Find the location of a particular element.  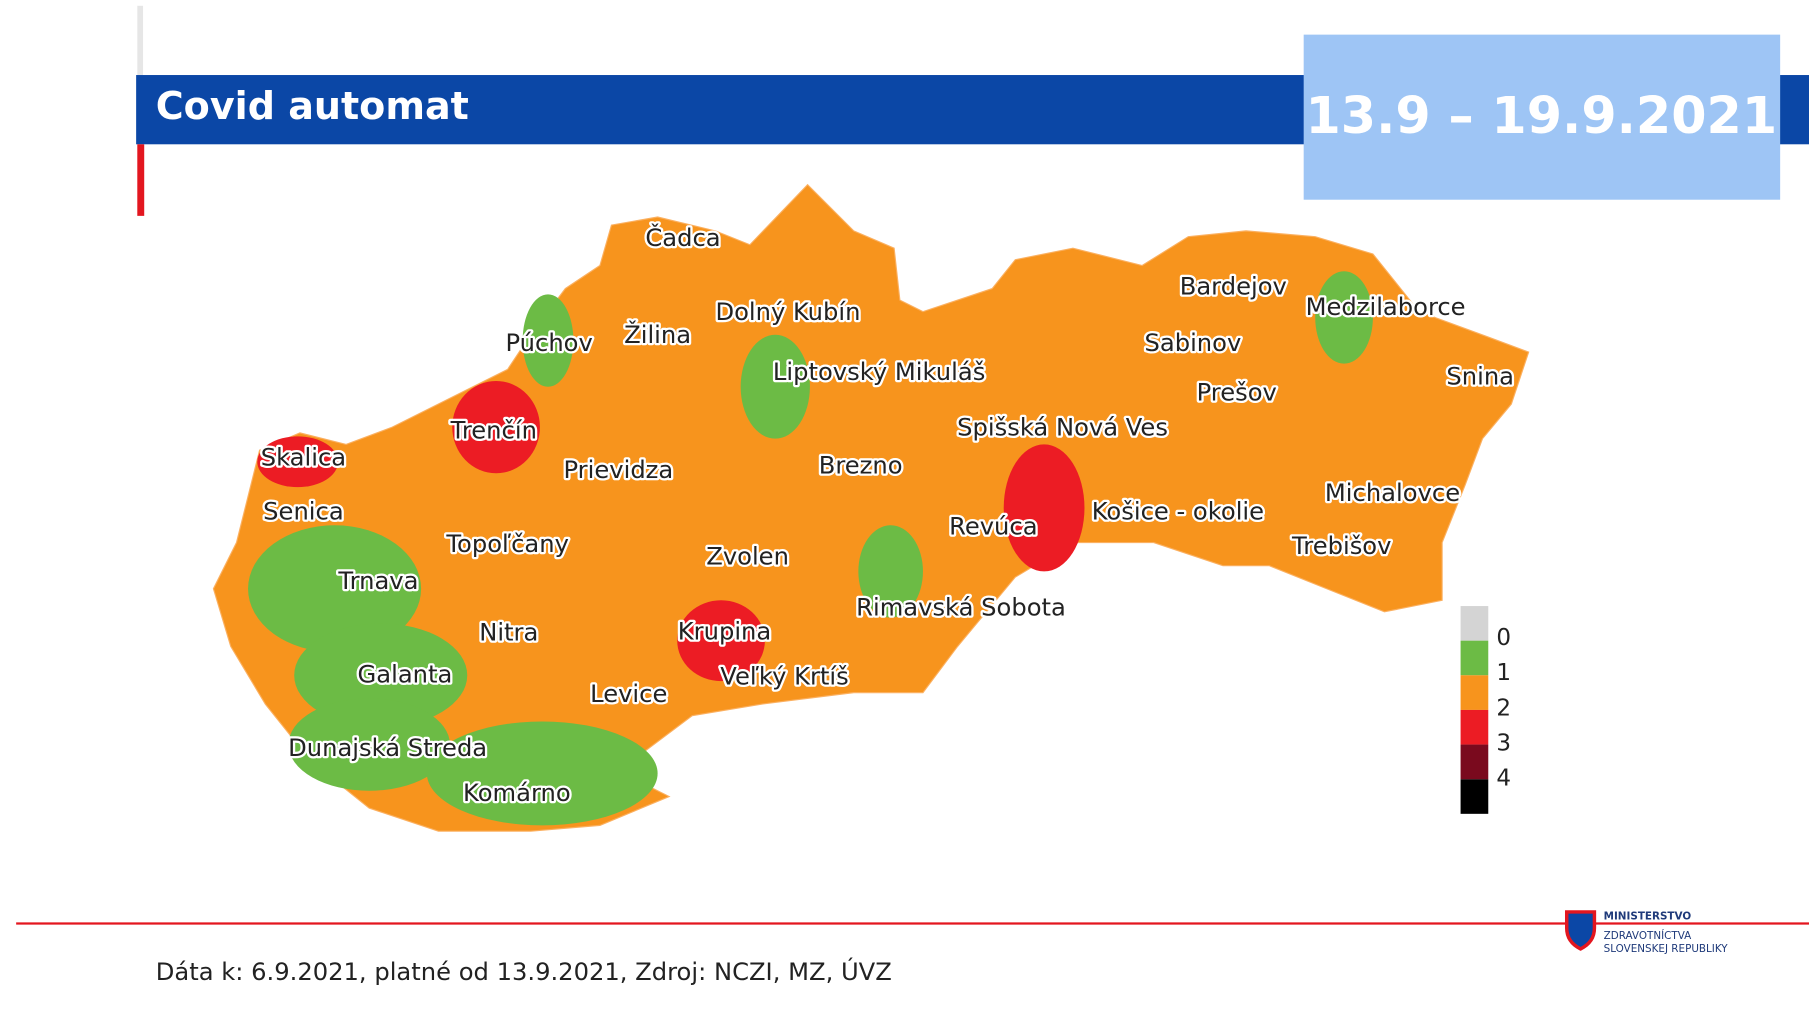

district-label: Prešov is located at coordinates (1237, 393).